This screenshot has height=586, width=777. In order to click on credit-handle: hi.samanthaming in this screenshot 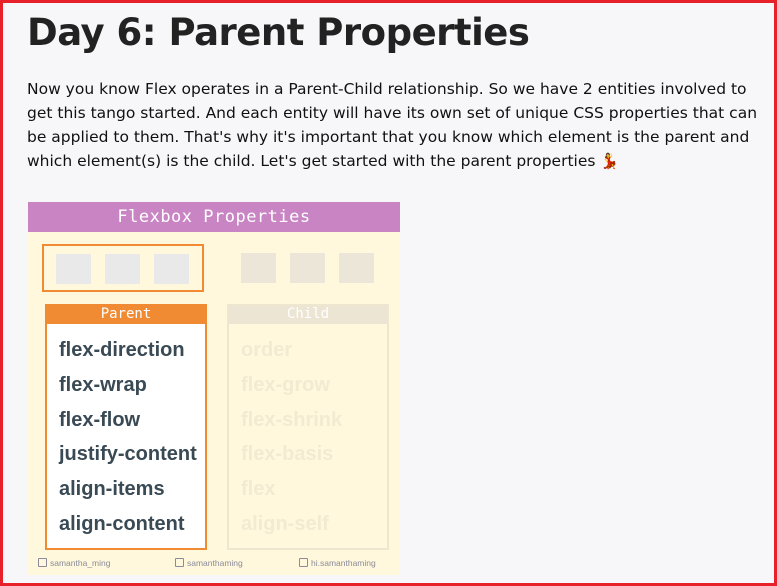, I will do `click(343, 563)`.